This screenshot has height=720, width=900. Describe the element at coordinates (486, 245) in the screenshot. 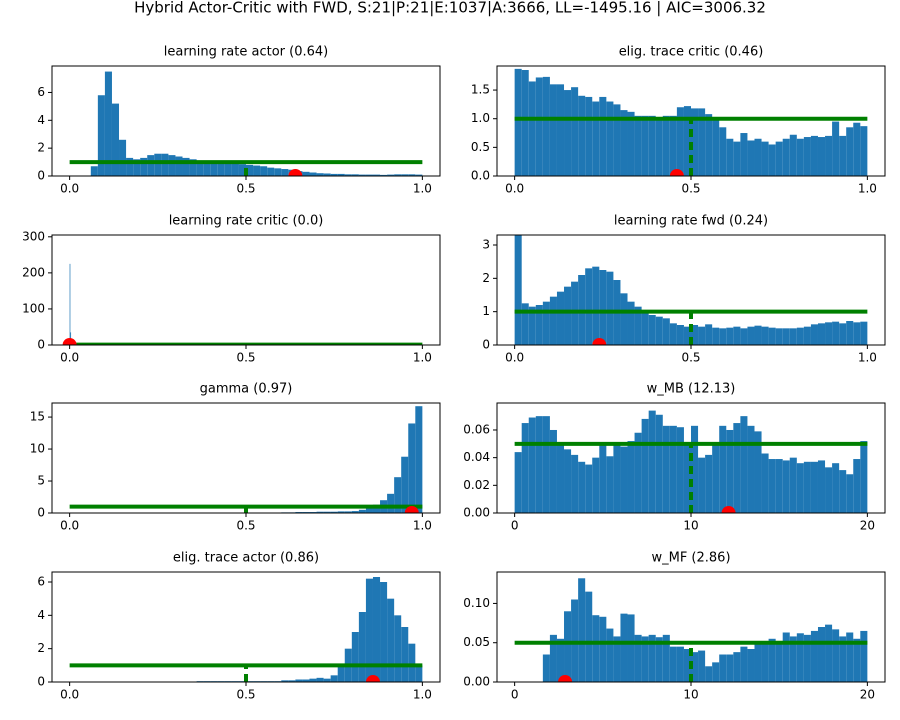

I see `y-tick-label: 3` at that location.